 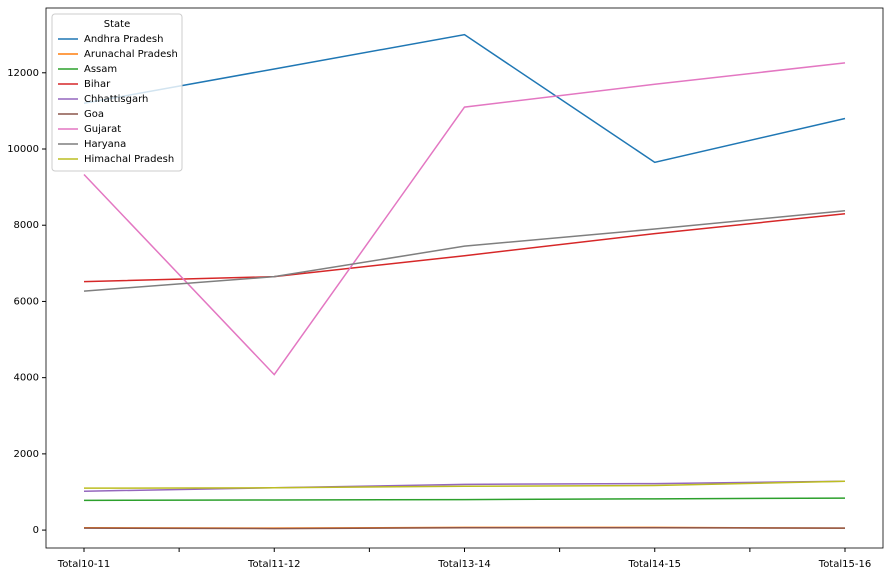 I want to click on y-tick-label: 4000, so click(x=26, y=378).